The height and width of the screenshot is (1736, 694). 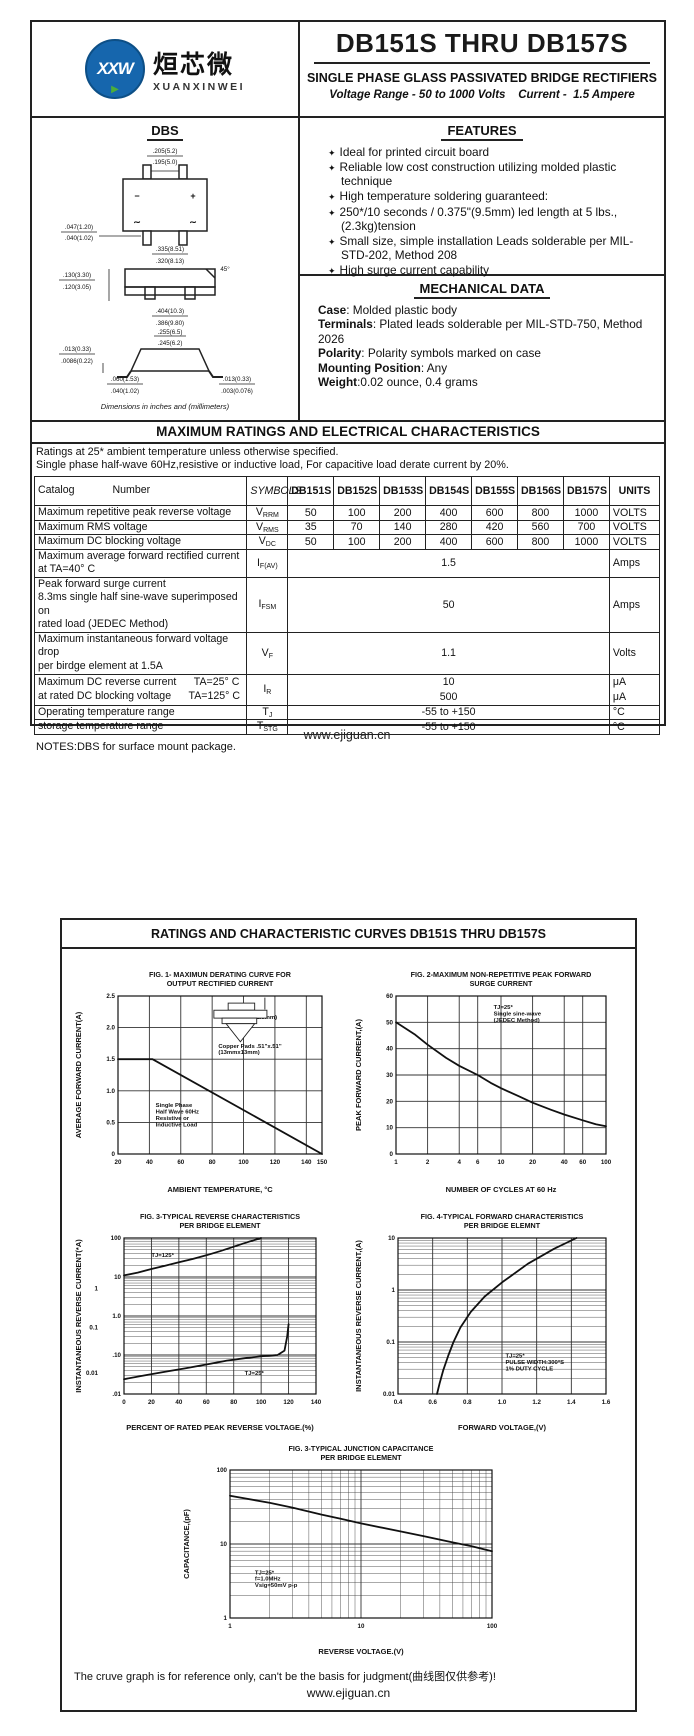 What do you see at coordinates (495, 542) in the screenshot?
I see `value-cell: 600` at bounding box center [495, 542].